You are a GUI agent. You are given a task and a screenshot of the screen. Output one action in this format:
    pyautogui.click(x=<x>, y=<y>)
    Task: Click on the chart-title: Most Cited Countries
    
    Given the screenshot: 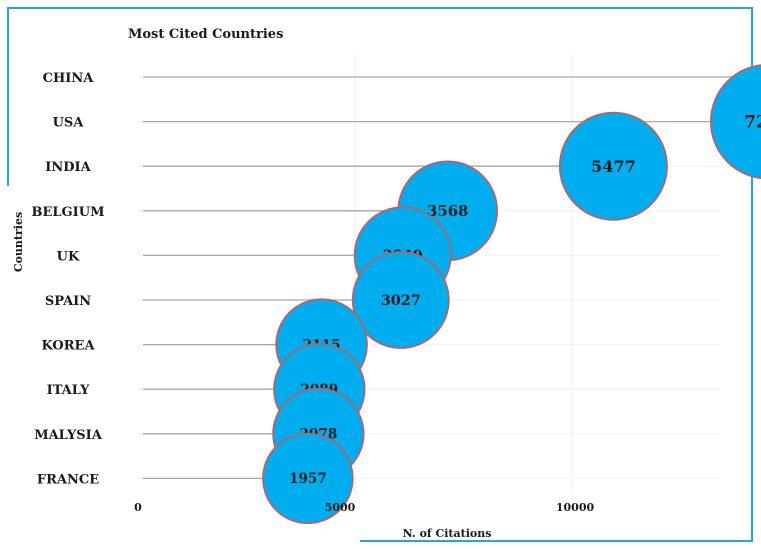 What is the action you would take?
    pyautogui.click(x=205, y=34)
    